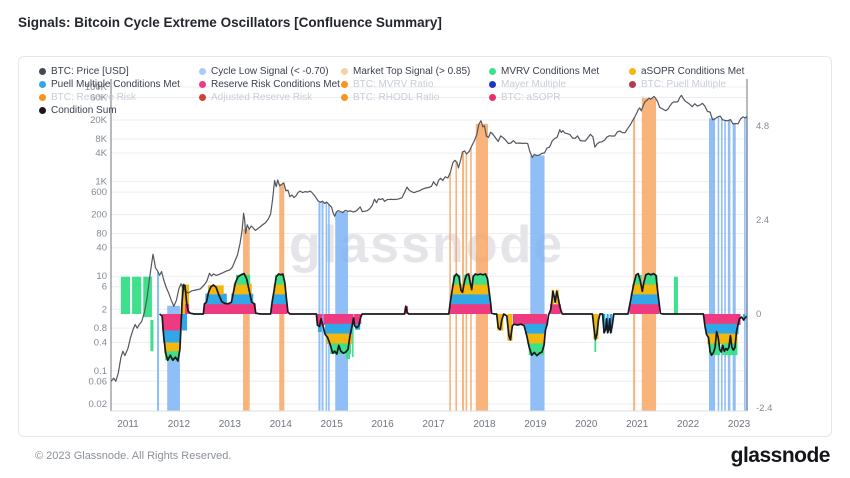 The height and width of the screenshot is (478, 850). I want to click on x-axis-year-label: 2011, so click(128, 424).